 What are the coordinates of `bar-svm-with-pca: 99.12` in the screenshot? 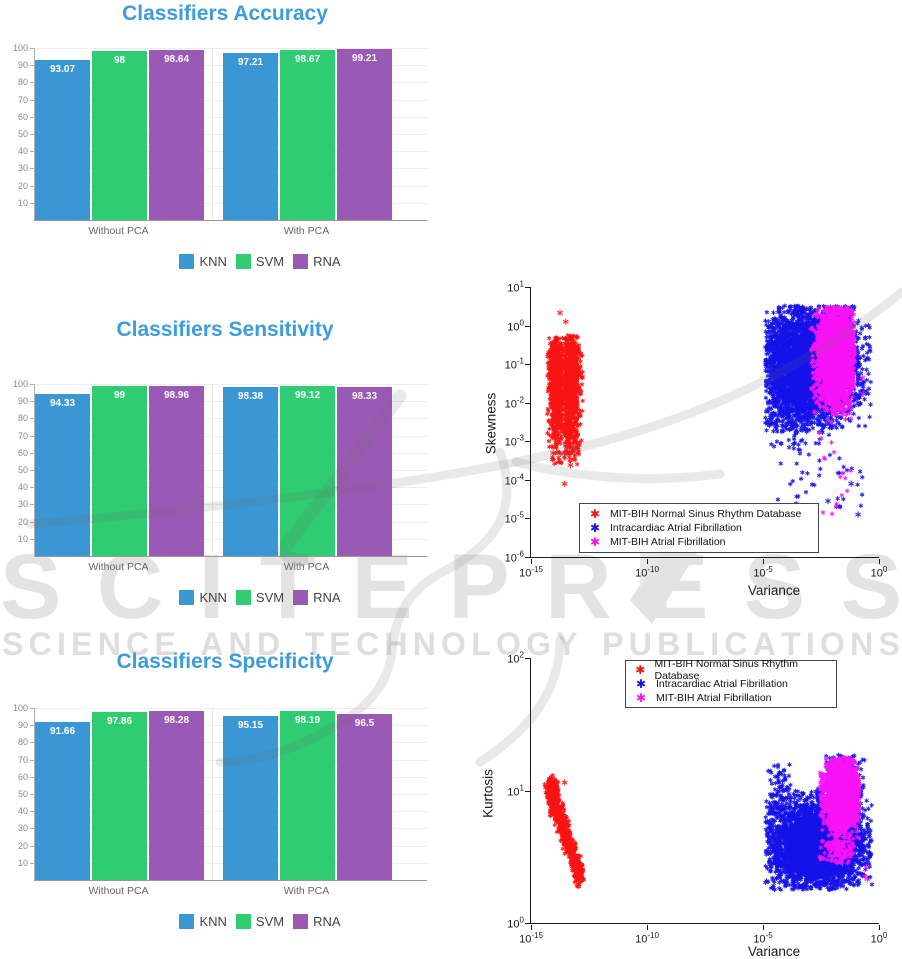 It's located at (307, 470).